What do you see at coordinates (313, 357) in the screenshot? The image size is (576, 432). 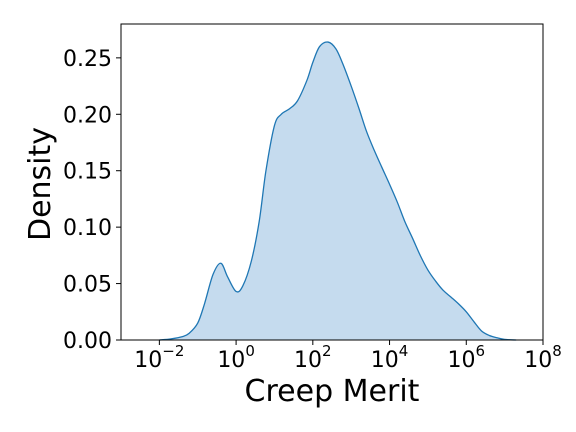 I see `x-tick-label: 10²` at bounding box center [313, 357].